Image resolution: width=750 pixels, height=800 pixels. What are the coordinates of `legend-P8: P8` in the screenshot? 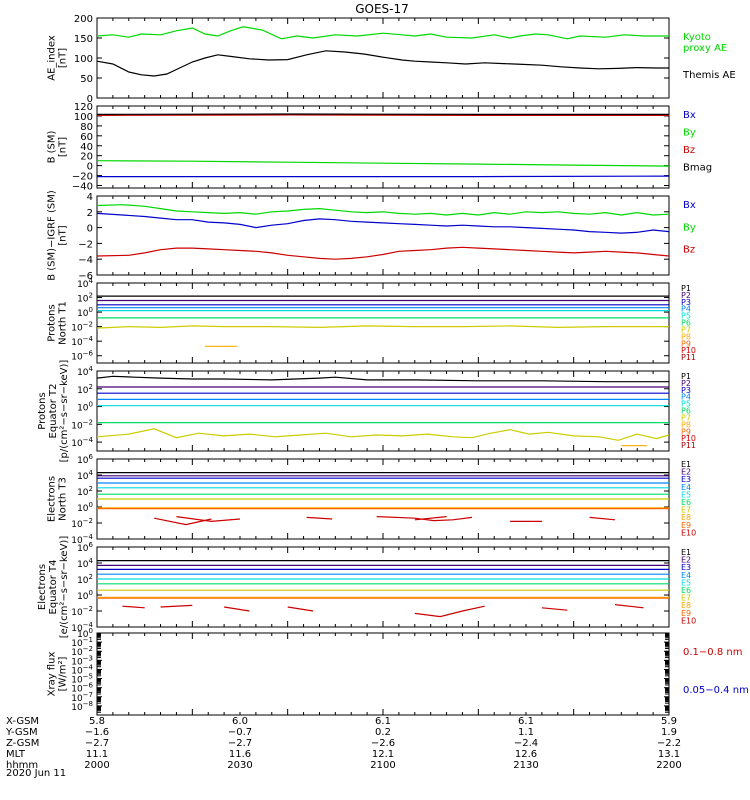 It's located at (686, 424).